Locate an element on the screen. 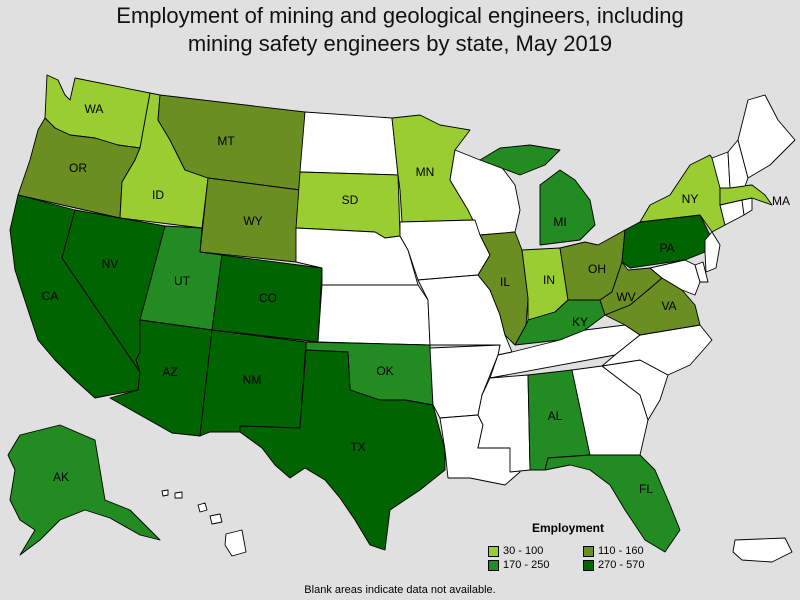 This screenshot has width=800, height=600. state-label-oh: OH is located at coordinates (597, 269).